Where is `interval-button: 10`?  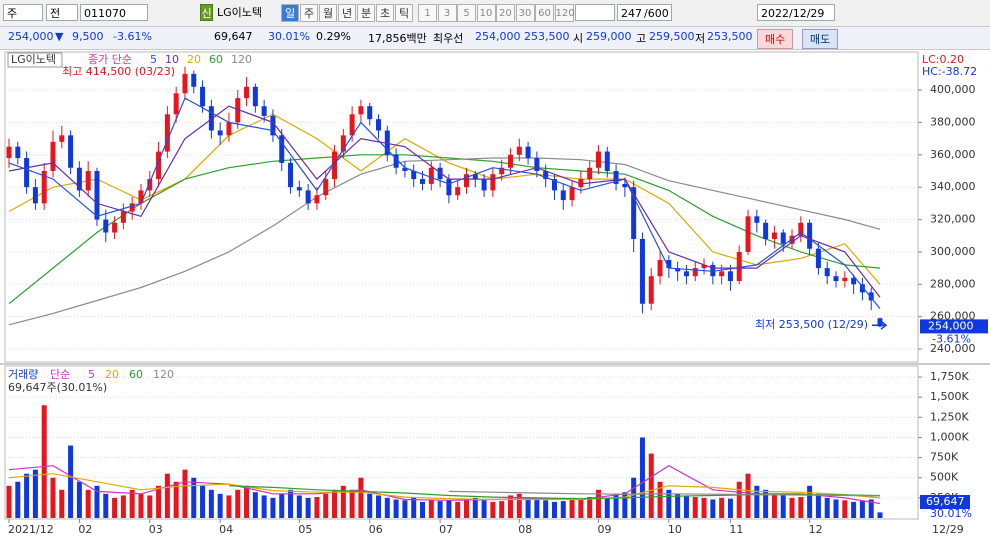
interval-button: 10 is located at coordinates (486, 13).